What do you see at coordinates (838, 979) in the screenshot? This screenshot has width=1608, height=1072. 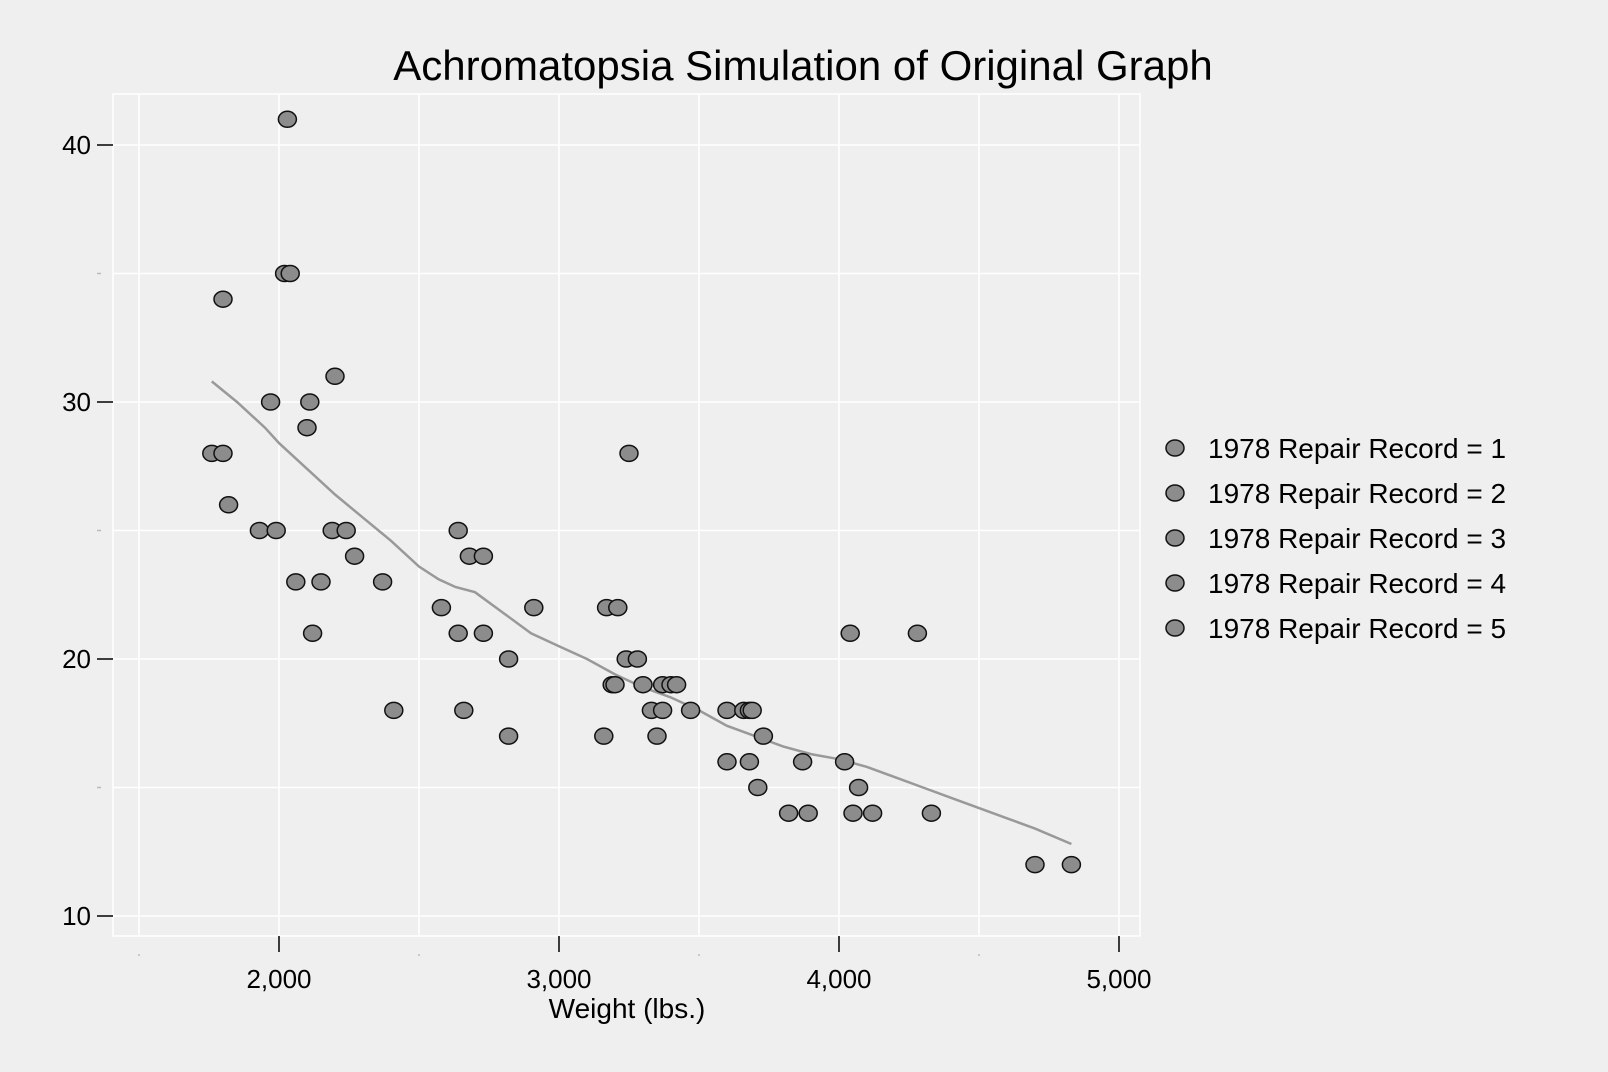 I see `x-tick-label: 4,000` at bounding box center [838, 979].